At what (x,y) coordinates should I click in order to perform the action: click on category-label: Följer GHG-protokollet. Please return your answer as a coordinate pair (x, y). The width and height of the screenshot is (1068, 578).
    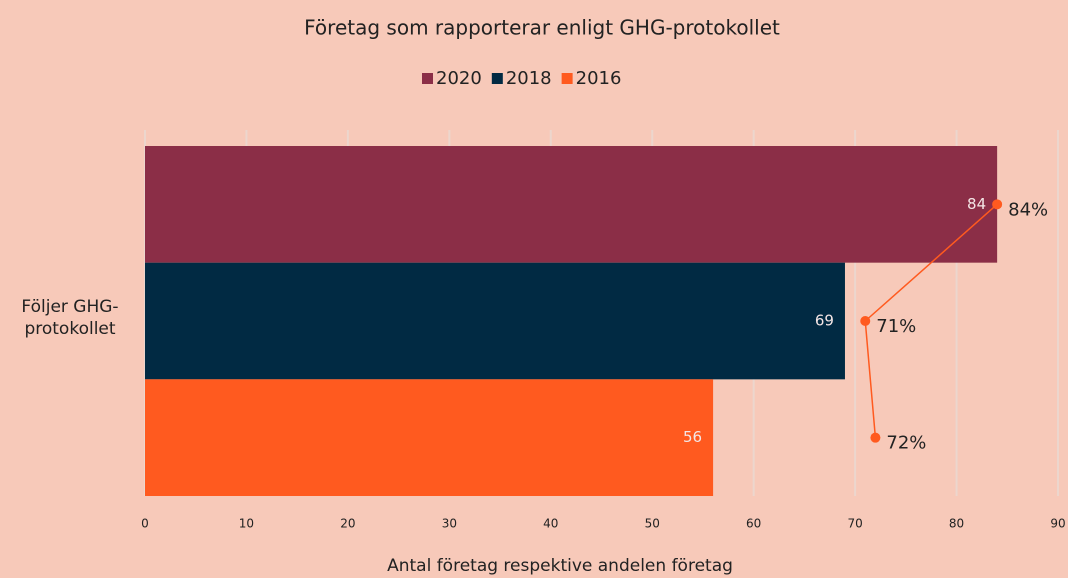
    Looking at the image, I should click on (70, 318).